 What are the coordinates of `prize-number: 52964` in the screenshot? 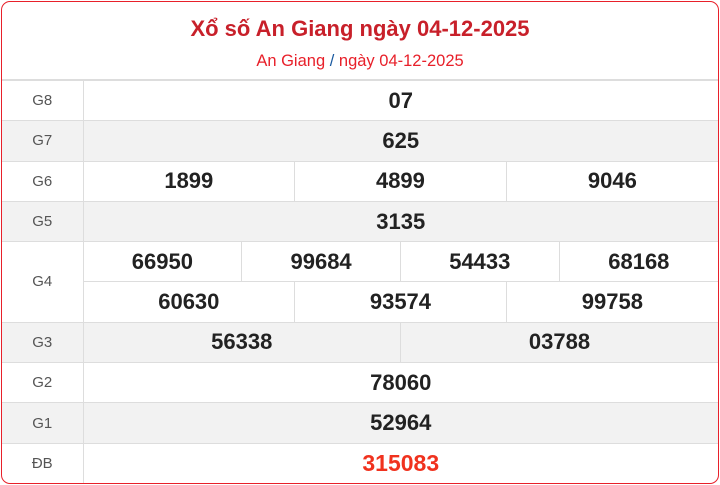 It's located at (400, 423).